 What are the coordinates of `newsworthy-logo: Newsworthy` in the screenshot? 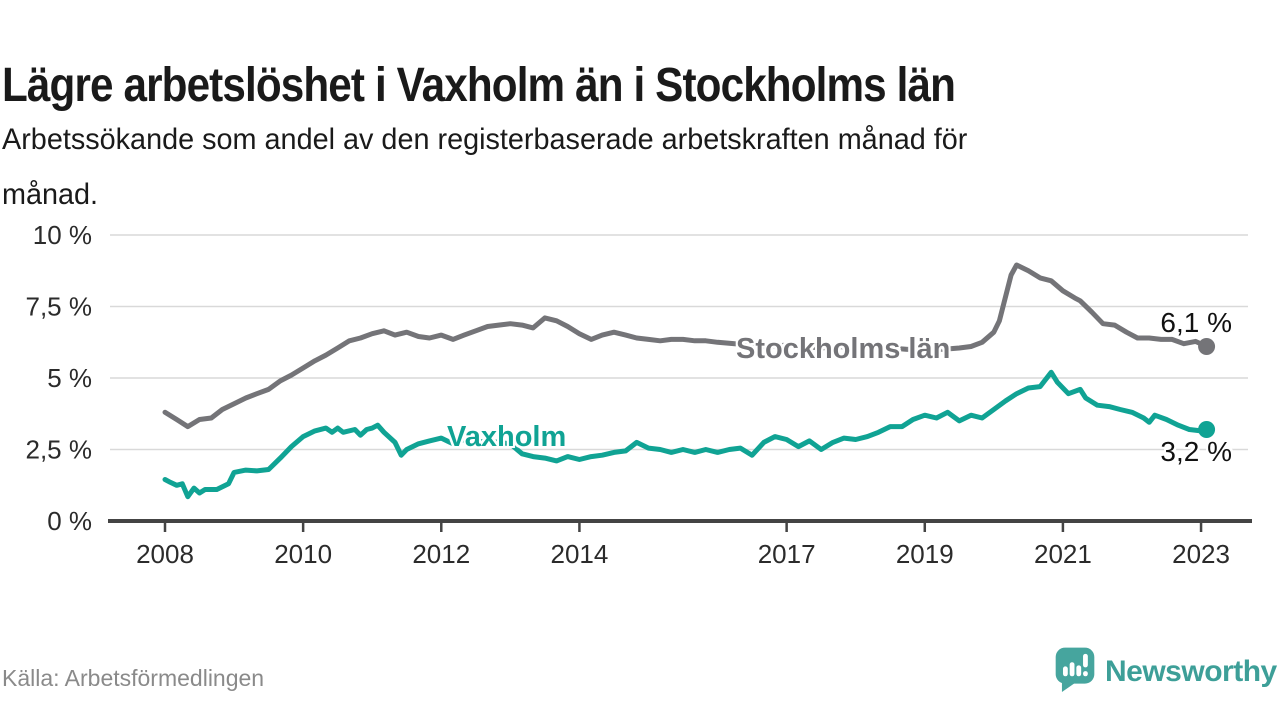 It's located at (1165, 672).